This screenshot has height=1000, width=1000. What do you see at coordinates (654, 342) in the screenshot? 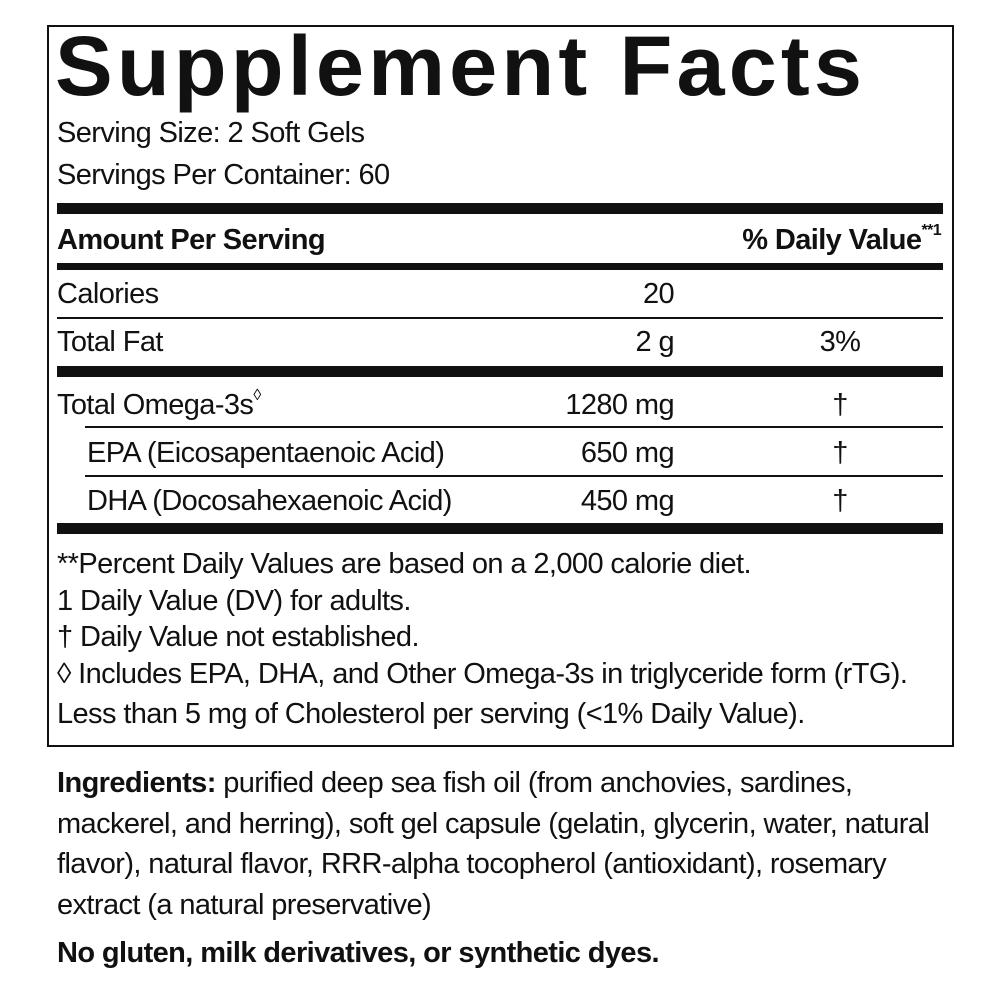
I see `nutrient-amount: 2 g` at bounding box center [654, 342].